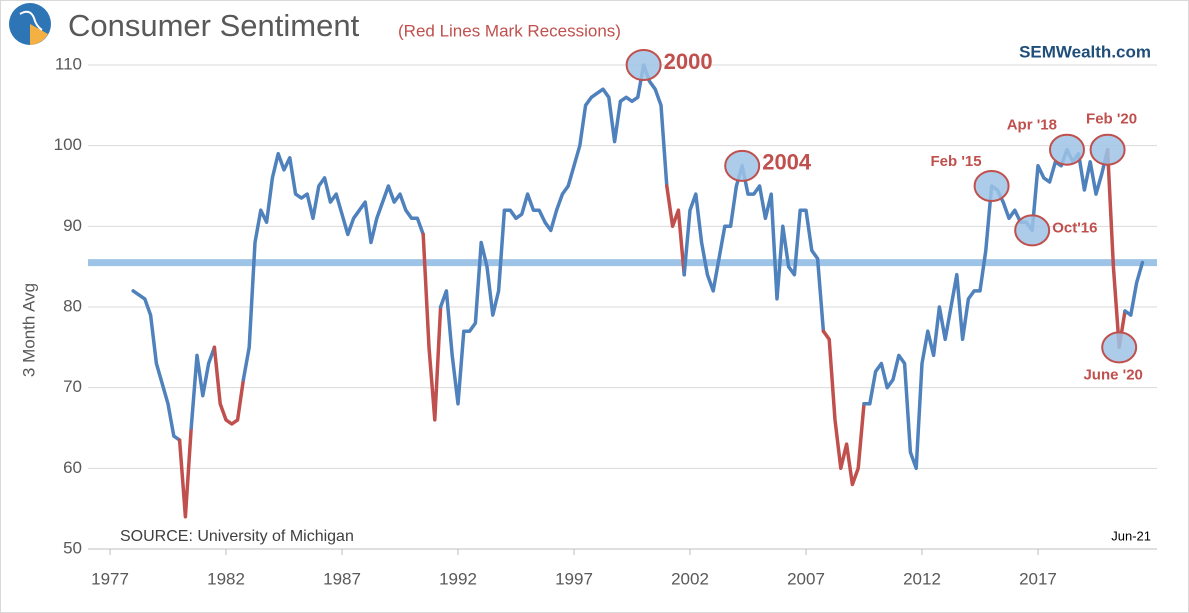 Image resolution: width=1189 pixels, height=613 pixels. I want to click on x-tick-label: 1977, so click(110, 578).